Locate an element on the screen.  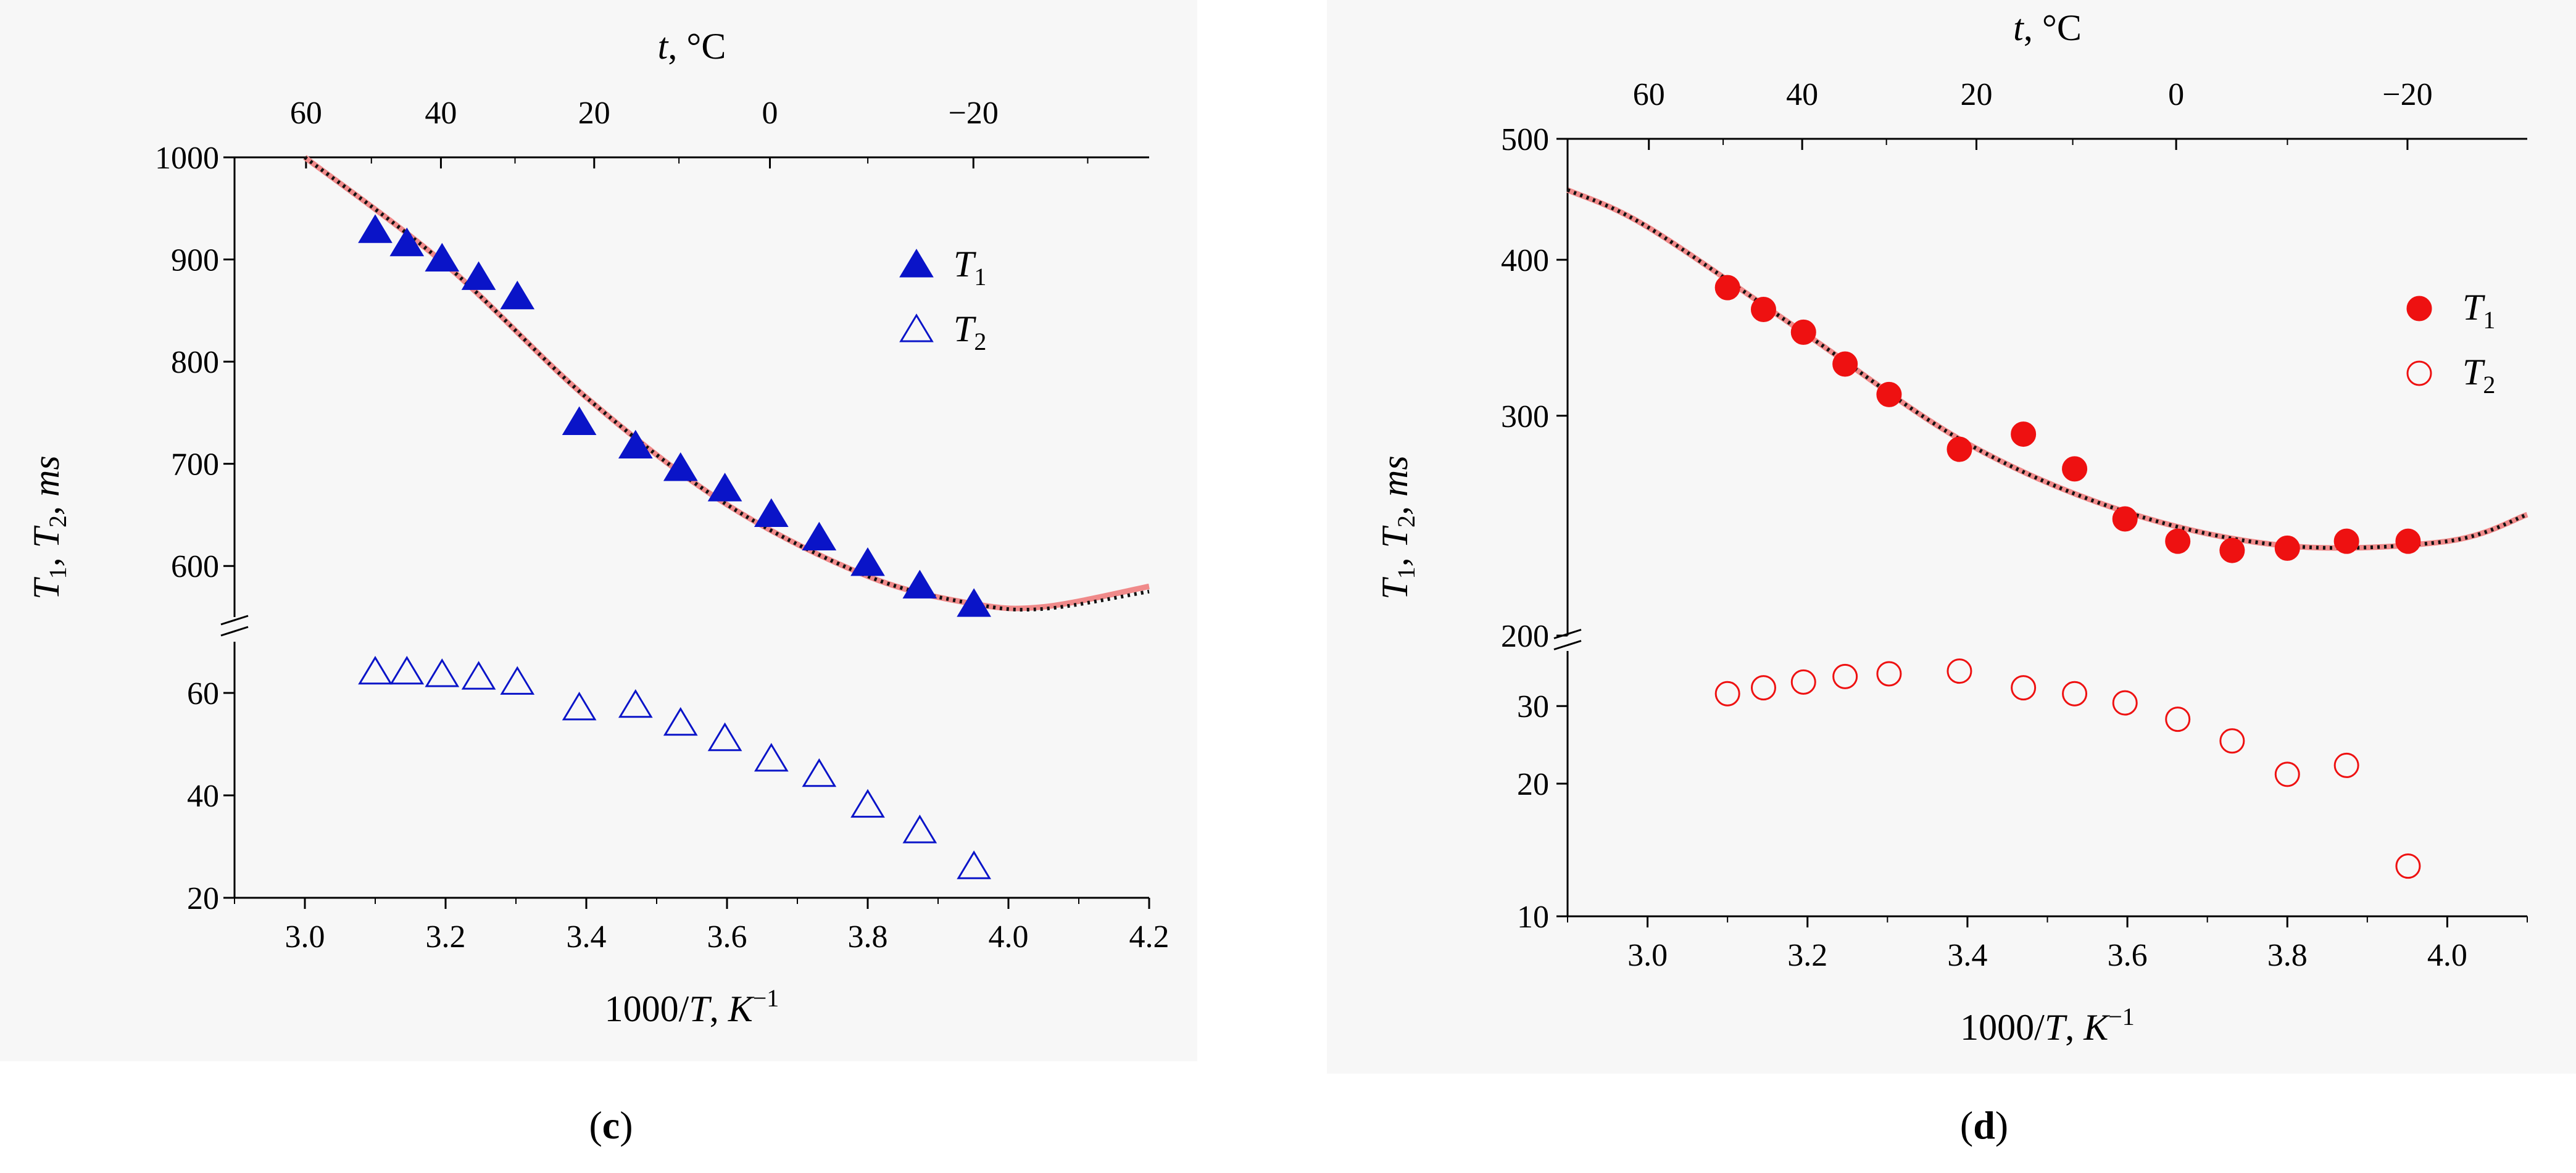
y-tick-label: 900 is located at coordinates (195, 260).